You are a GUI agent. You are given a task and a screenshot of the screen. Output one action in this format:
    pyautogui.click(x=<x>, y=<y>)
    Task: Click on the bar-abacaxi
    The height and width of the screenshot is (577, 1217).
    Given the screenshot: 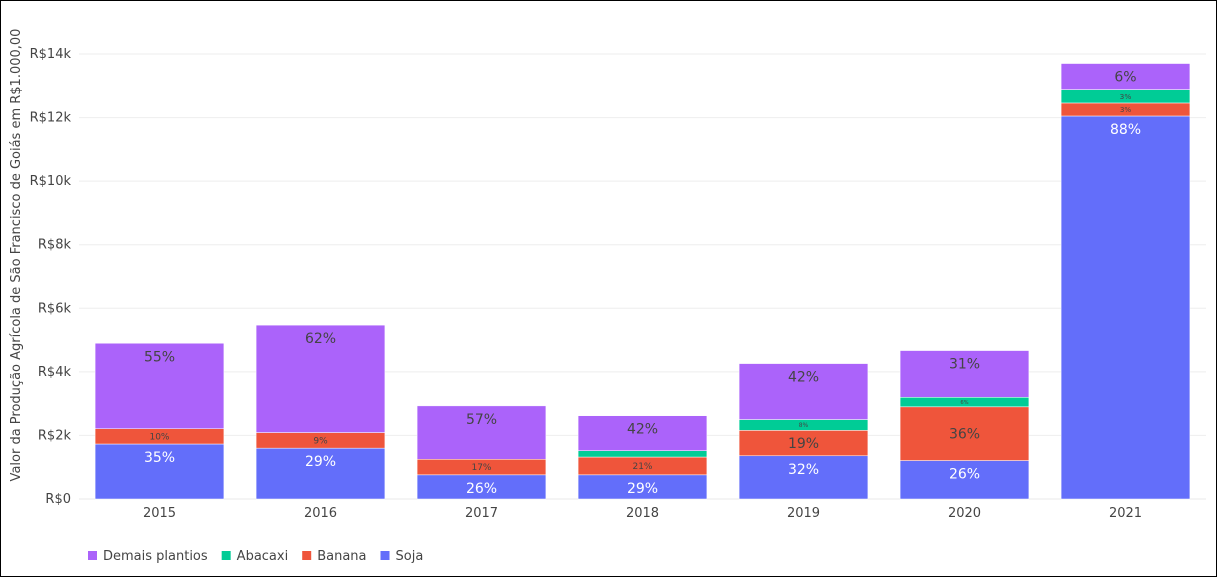 What is the action you would take?
    pyautogui.click(x=642, y=454)
    